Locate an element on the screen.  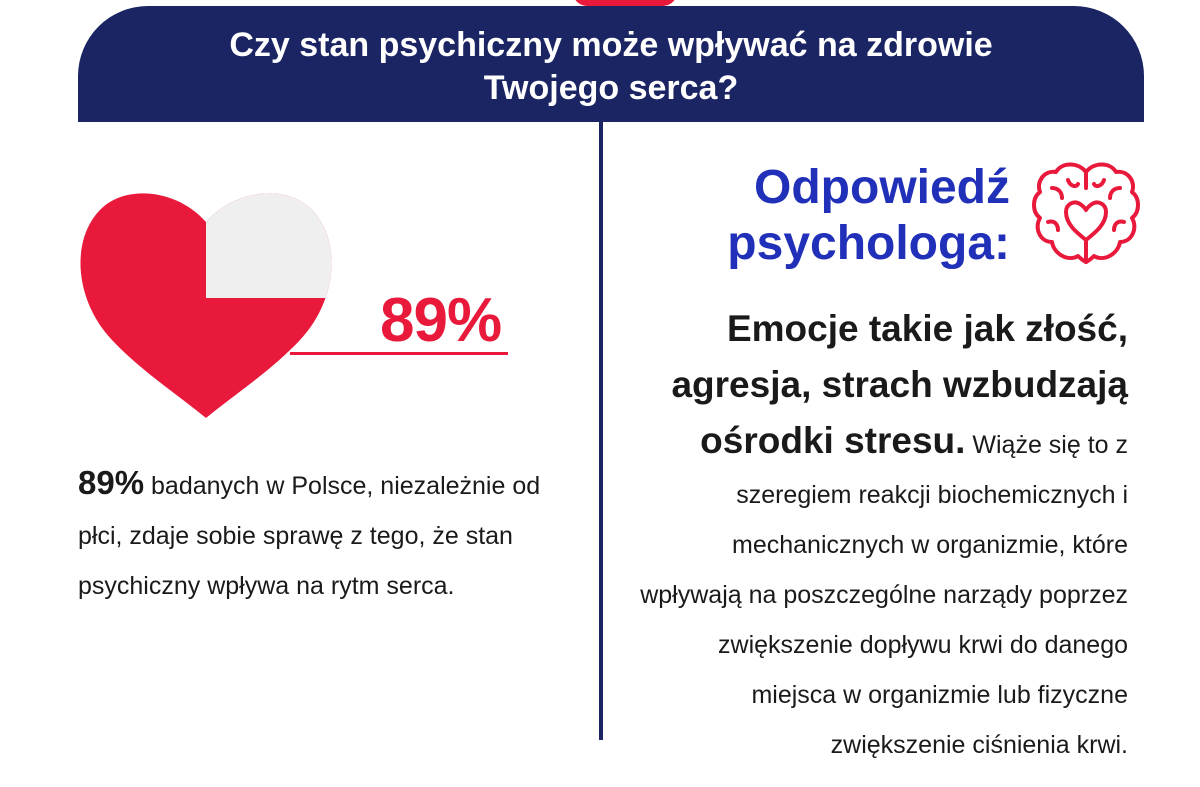
top-accent-tab is located at coordinates (625, 3).